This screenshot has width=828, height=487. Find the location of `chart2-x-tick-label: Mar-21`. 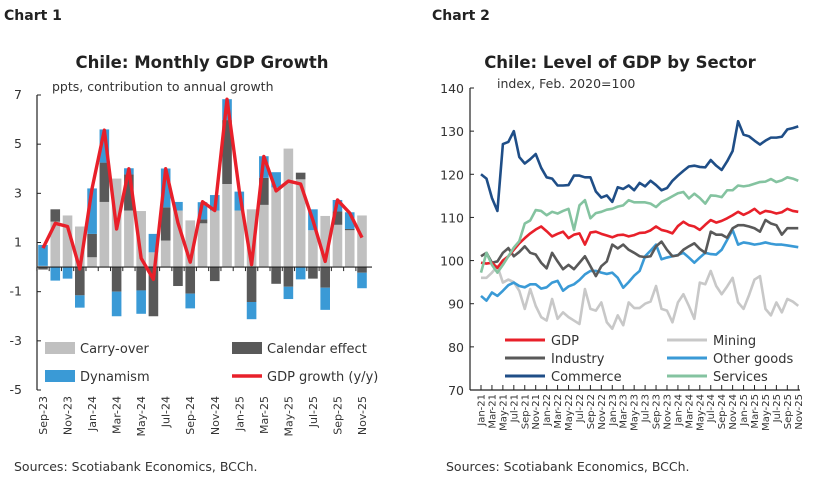

chart2-x-tick-label: Mar-21 is located at coordinates (492, 411).